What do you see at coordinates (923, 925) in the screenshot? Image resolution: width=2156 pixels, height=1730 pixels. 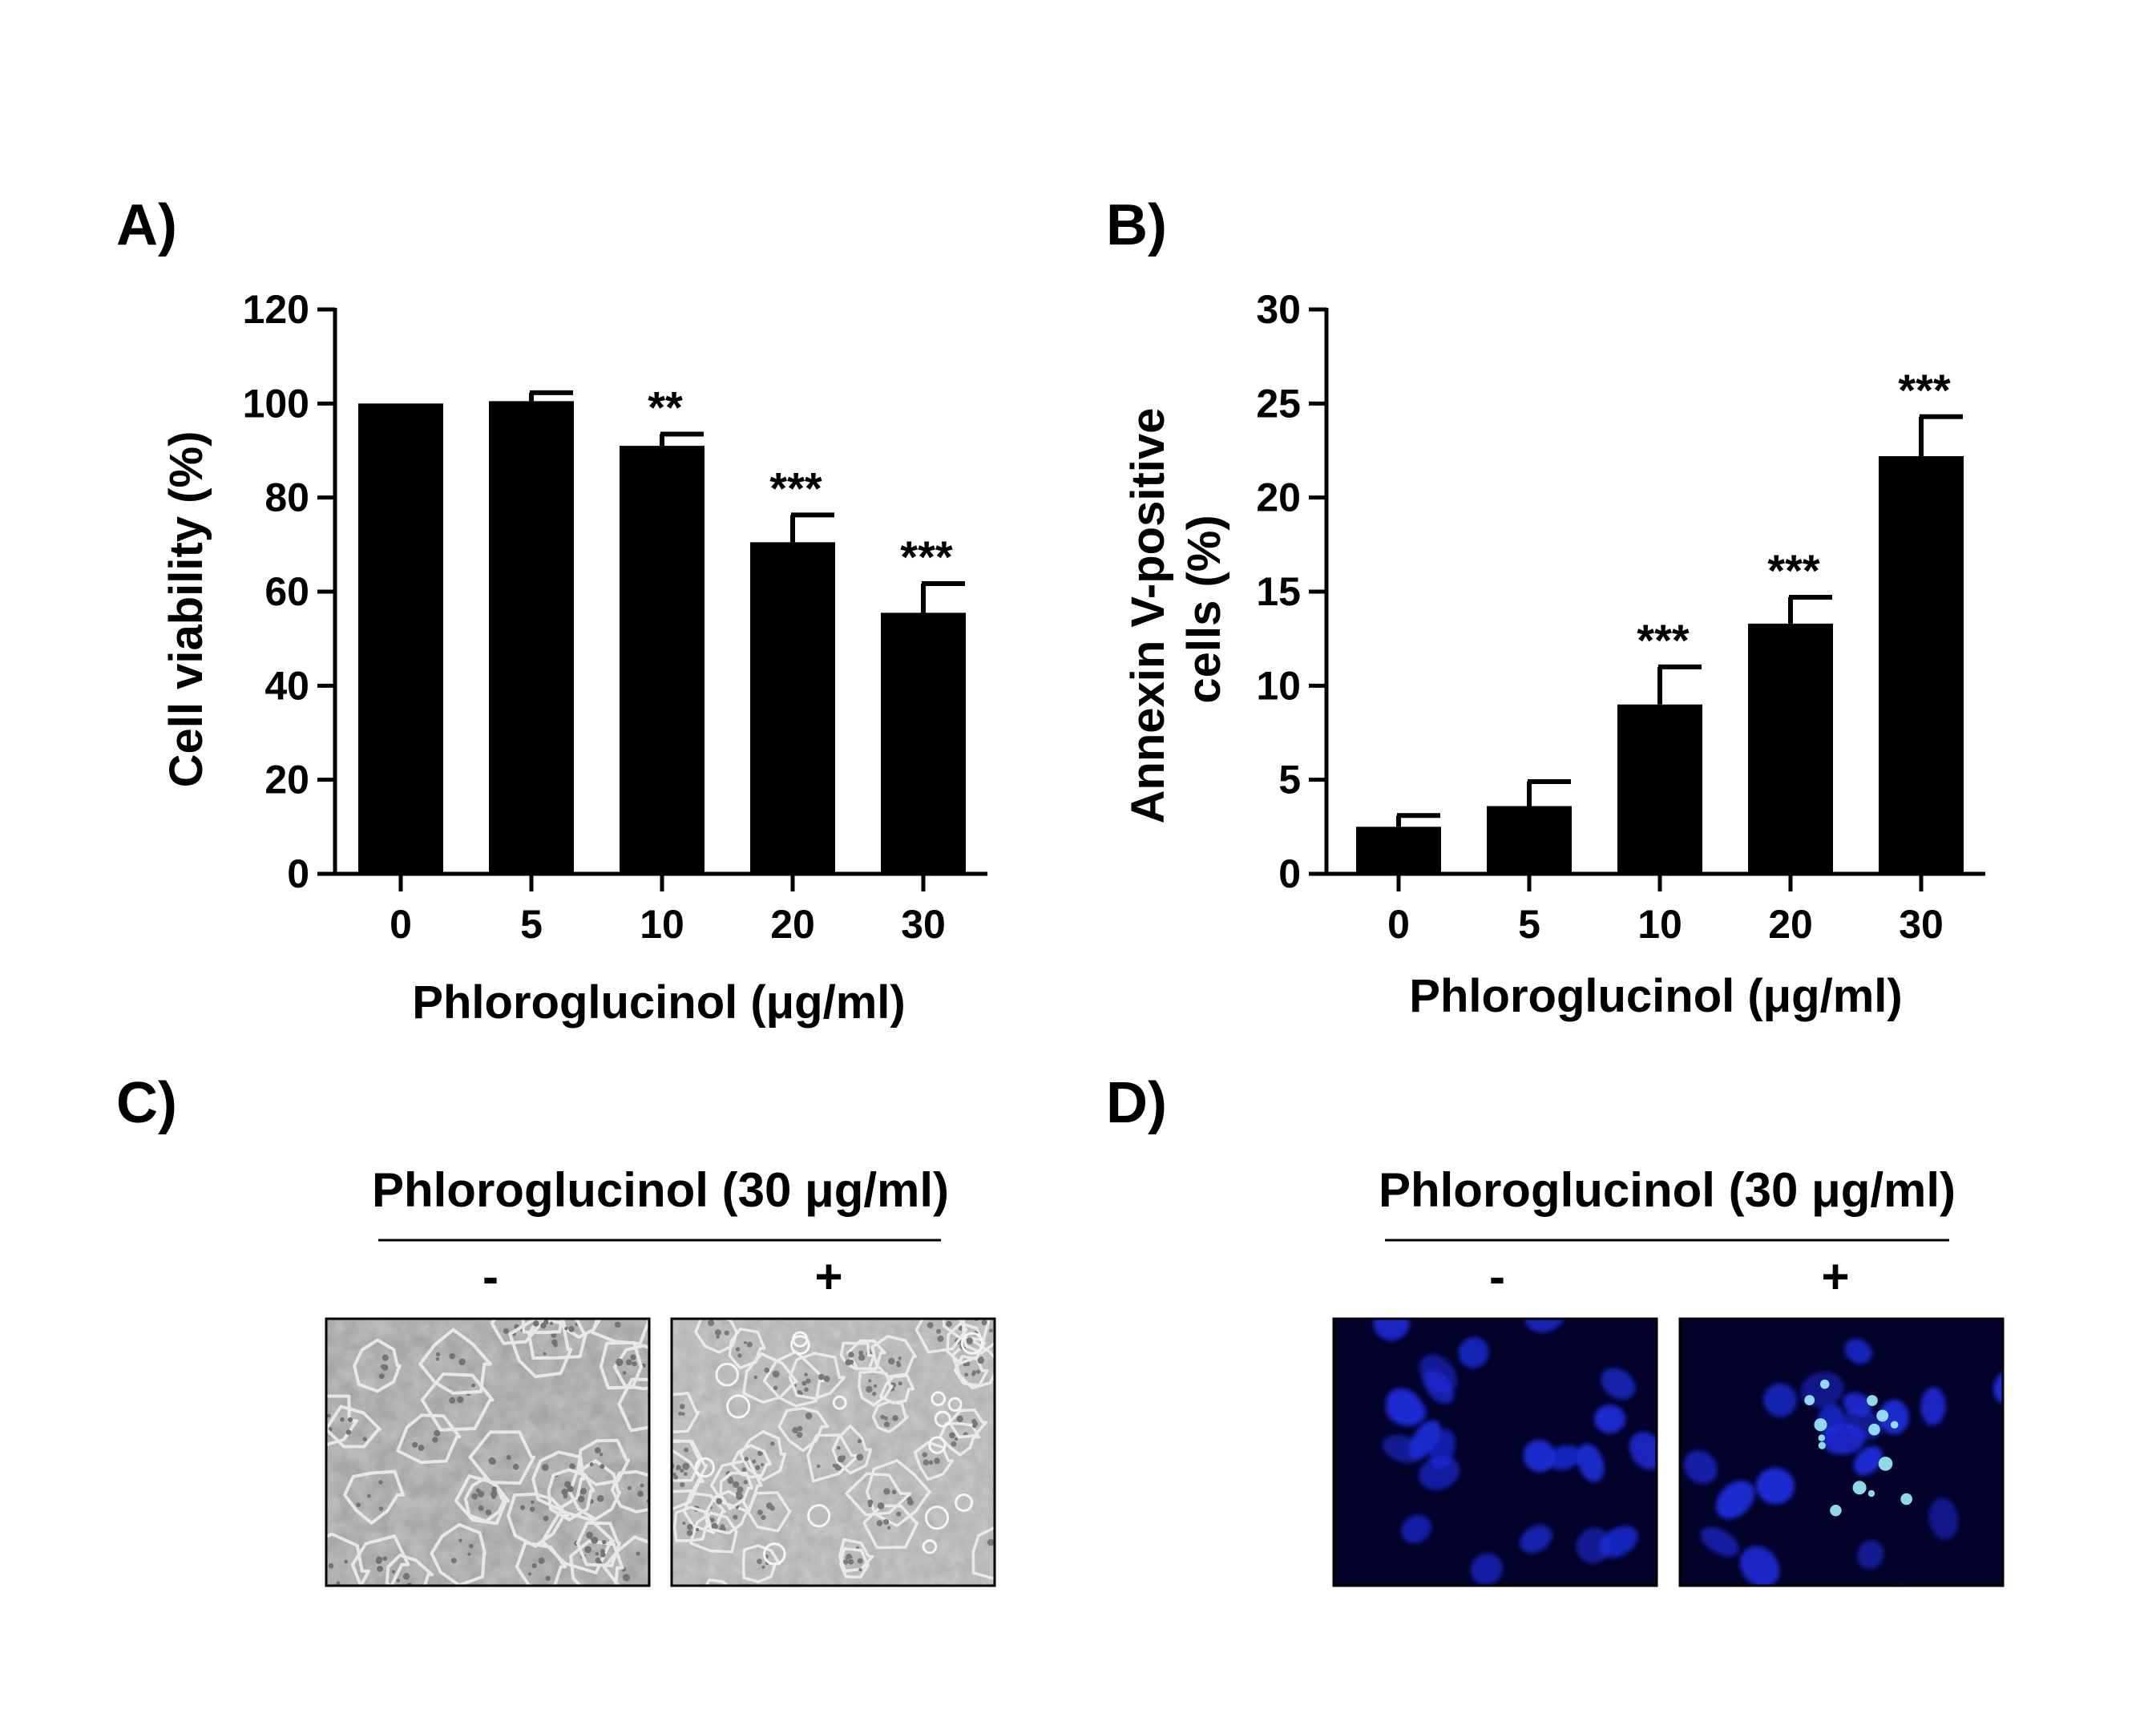 I see `chart-a-x-tick-label: 30` at bounding box center [923, 925].